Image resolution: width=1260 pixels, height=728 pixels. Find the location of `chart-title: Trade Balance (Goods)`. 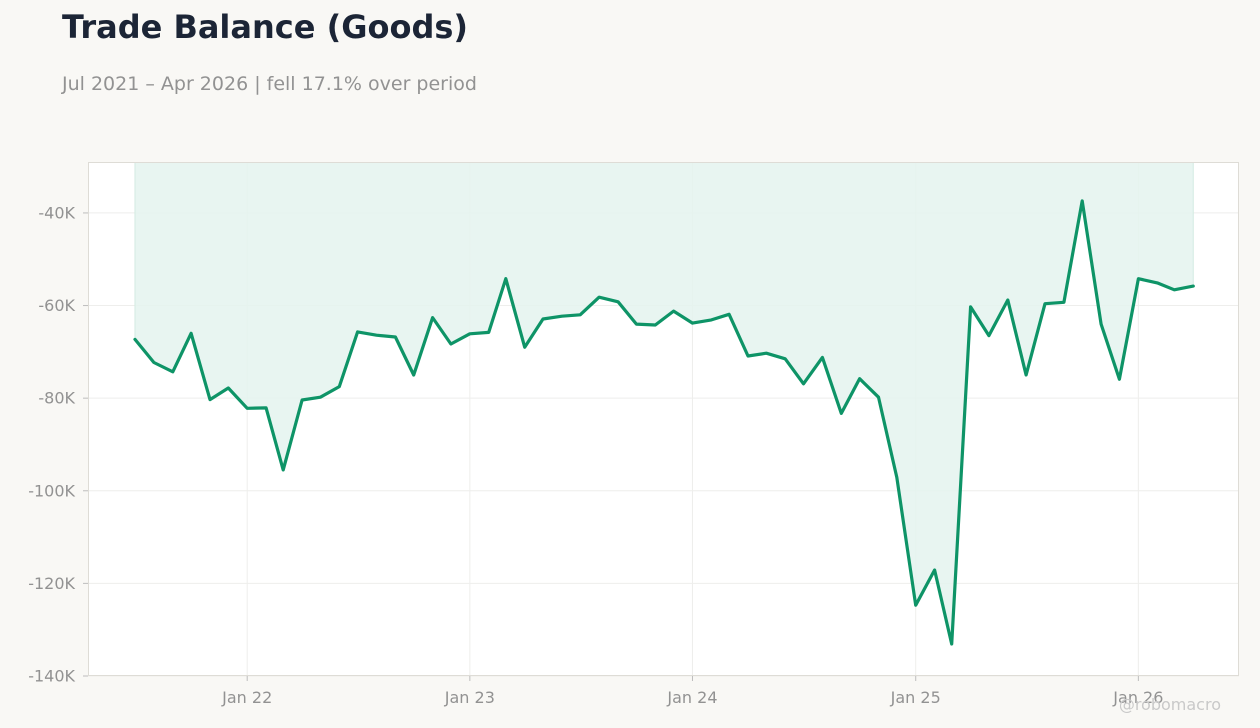

chart-title: Trade Balance (Goods) is located at coordinates (265, 27).